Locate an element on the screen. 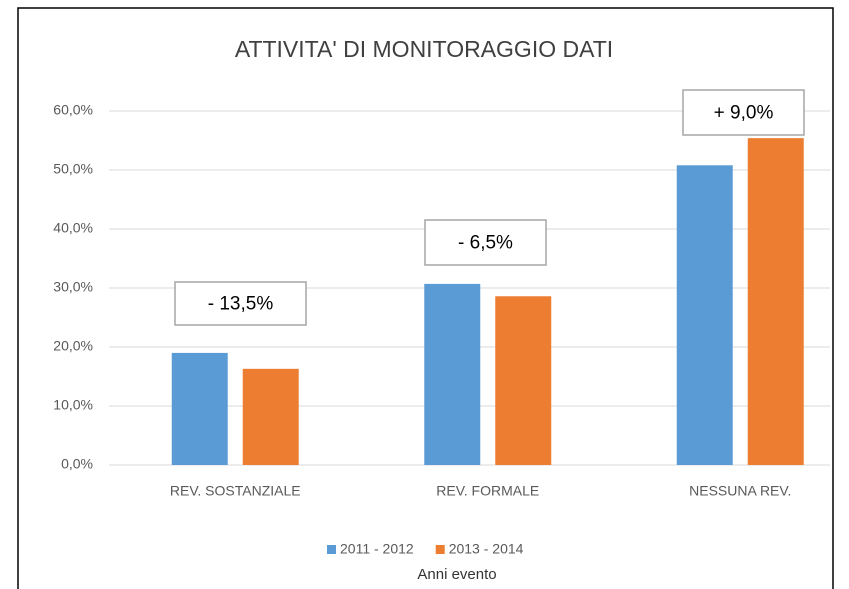 This screenshot has height=589, width=849. annotation: - 13,5% is located at coordinates (241, 304).